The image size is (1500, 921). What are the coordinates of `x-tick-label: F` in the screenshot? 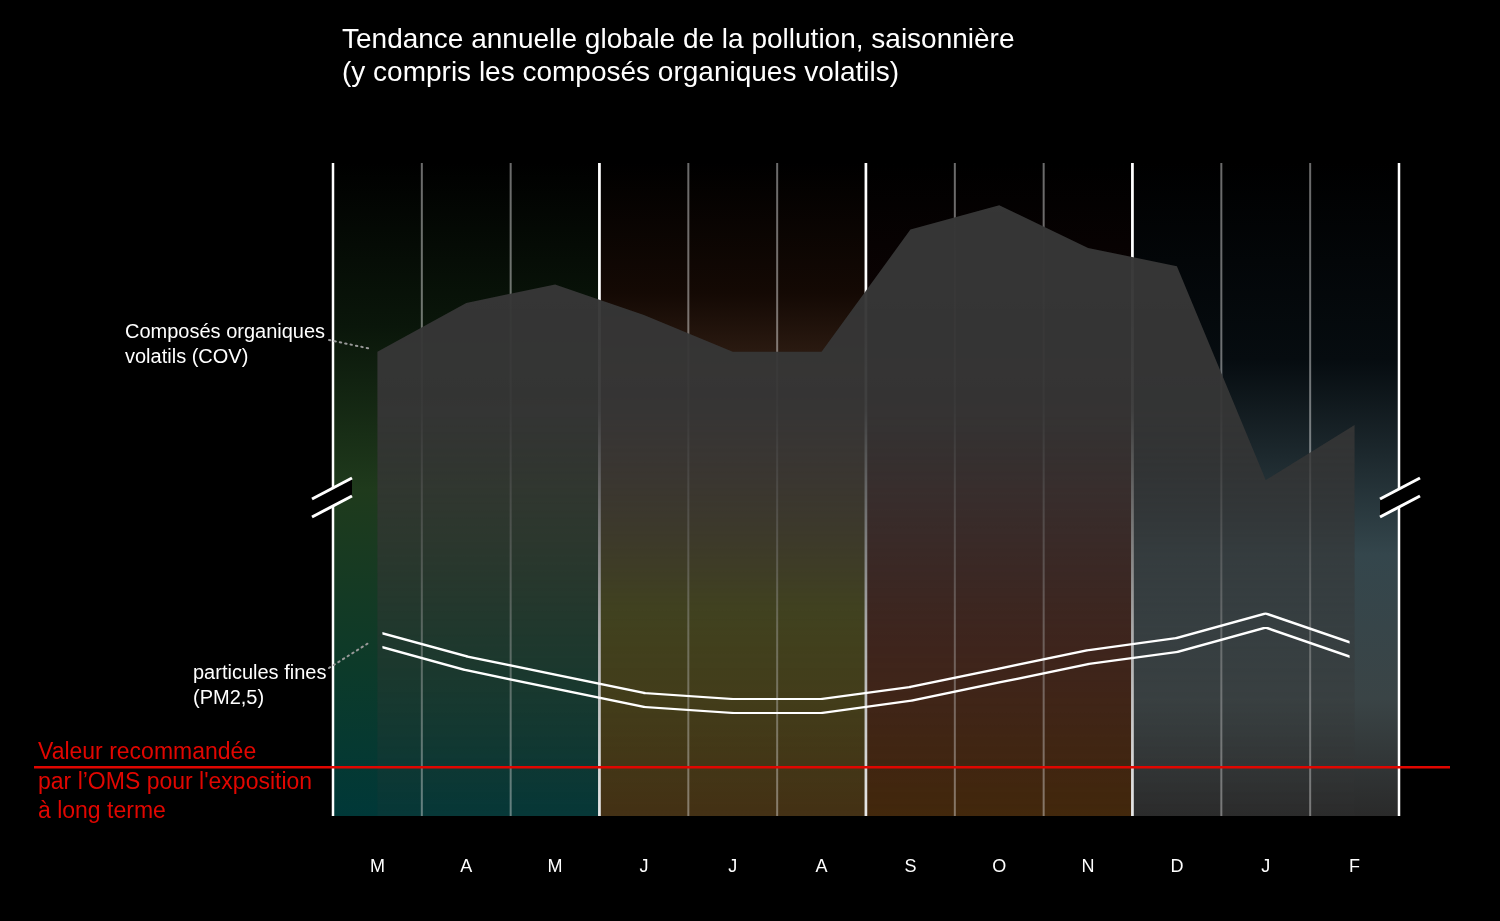 It's located at (1355, 865).